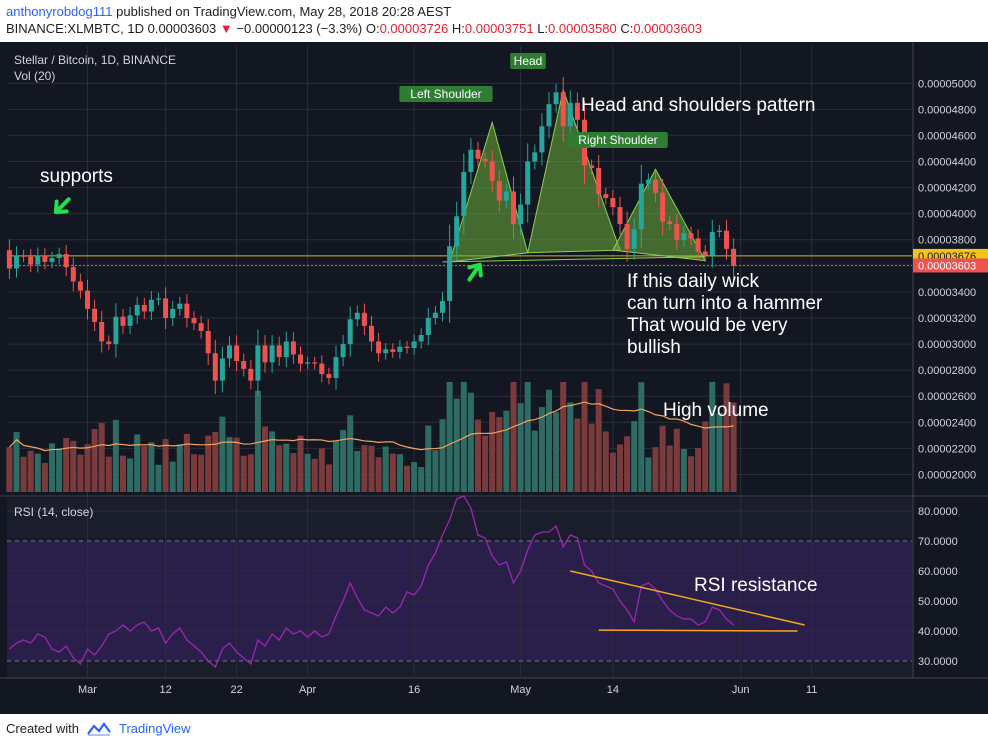  I want to click on x-tick-label: 14, so click(613, 690).